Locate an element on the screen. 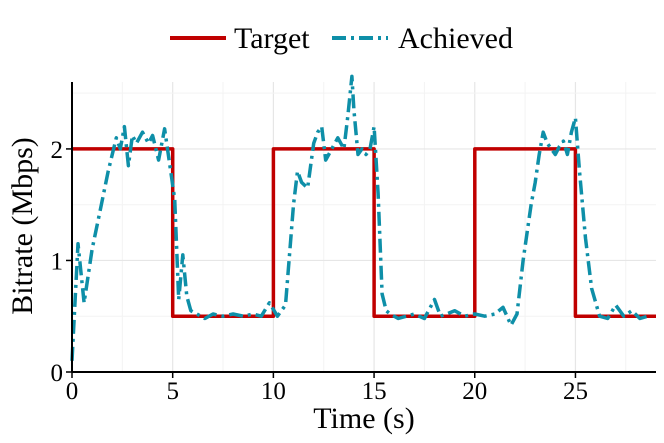  x-axis-title: Time (s) is located at coordinates (363, 418).